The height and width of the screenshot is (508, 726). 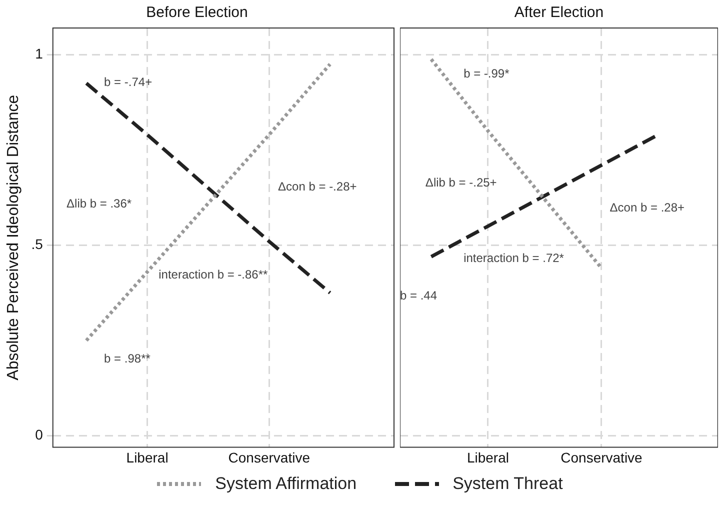 What do you see at coordinates (487, 73) in the screenshot?
I see `annotation: b = -.99*` at bounding box center [487, 73].